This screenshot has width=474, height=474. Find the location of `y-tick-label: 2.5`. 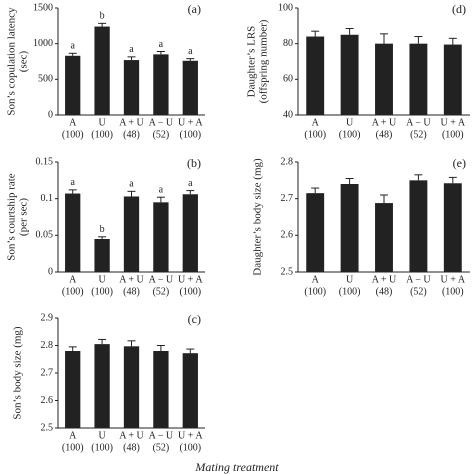

y-tick-label: 2.5 is located at coordinates (287, 271).